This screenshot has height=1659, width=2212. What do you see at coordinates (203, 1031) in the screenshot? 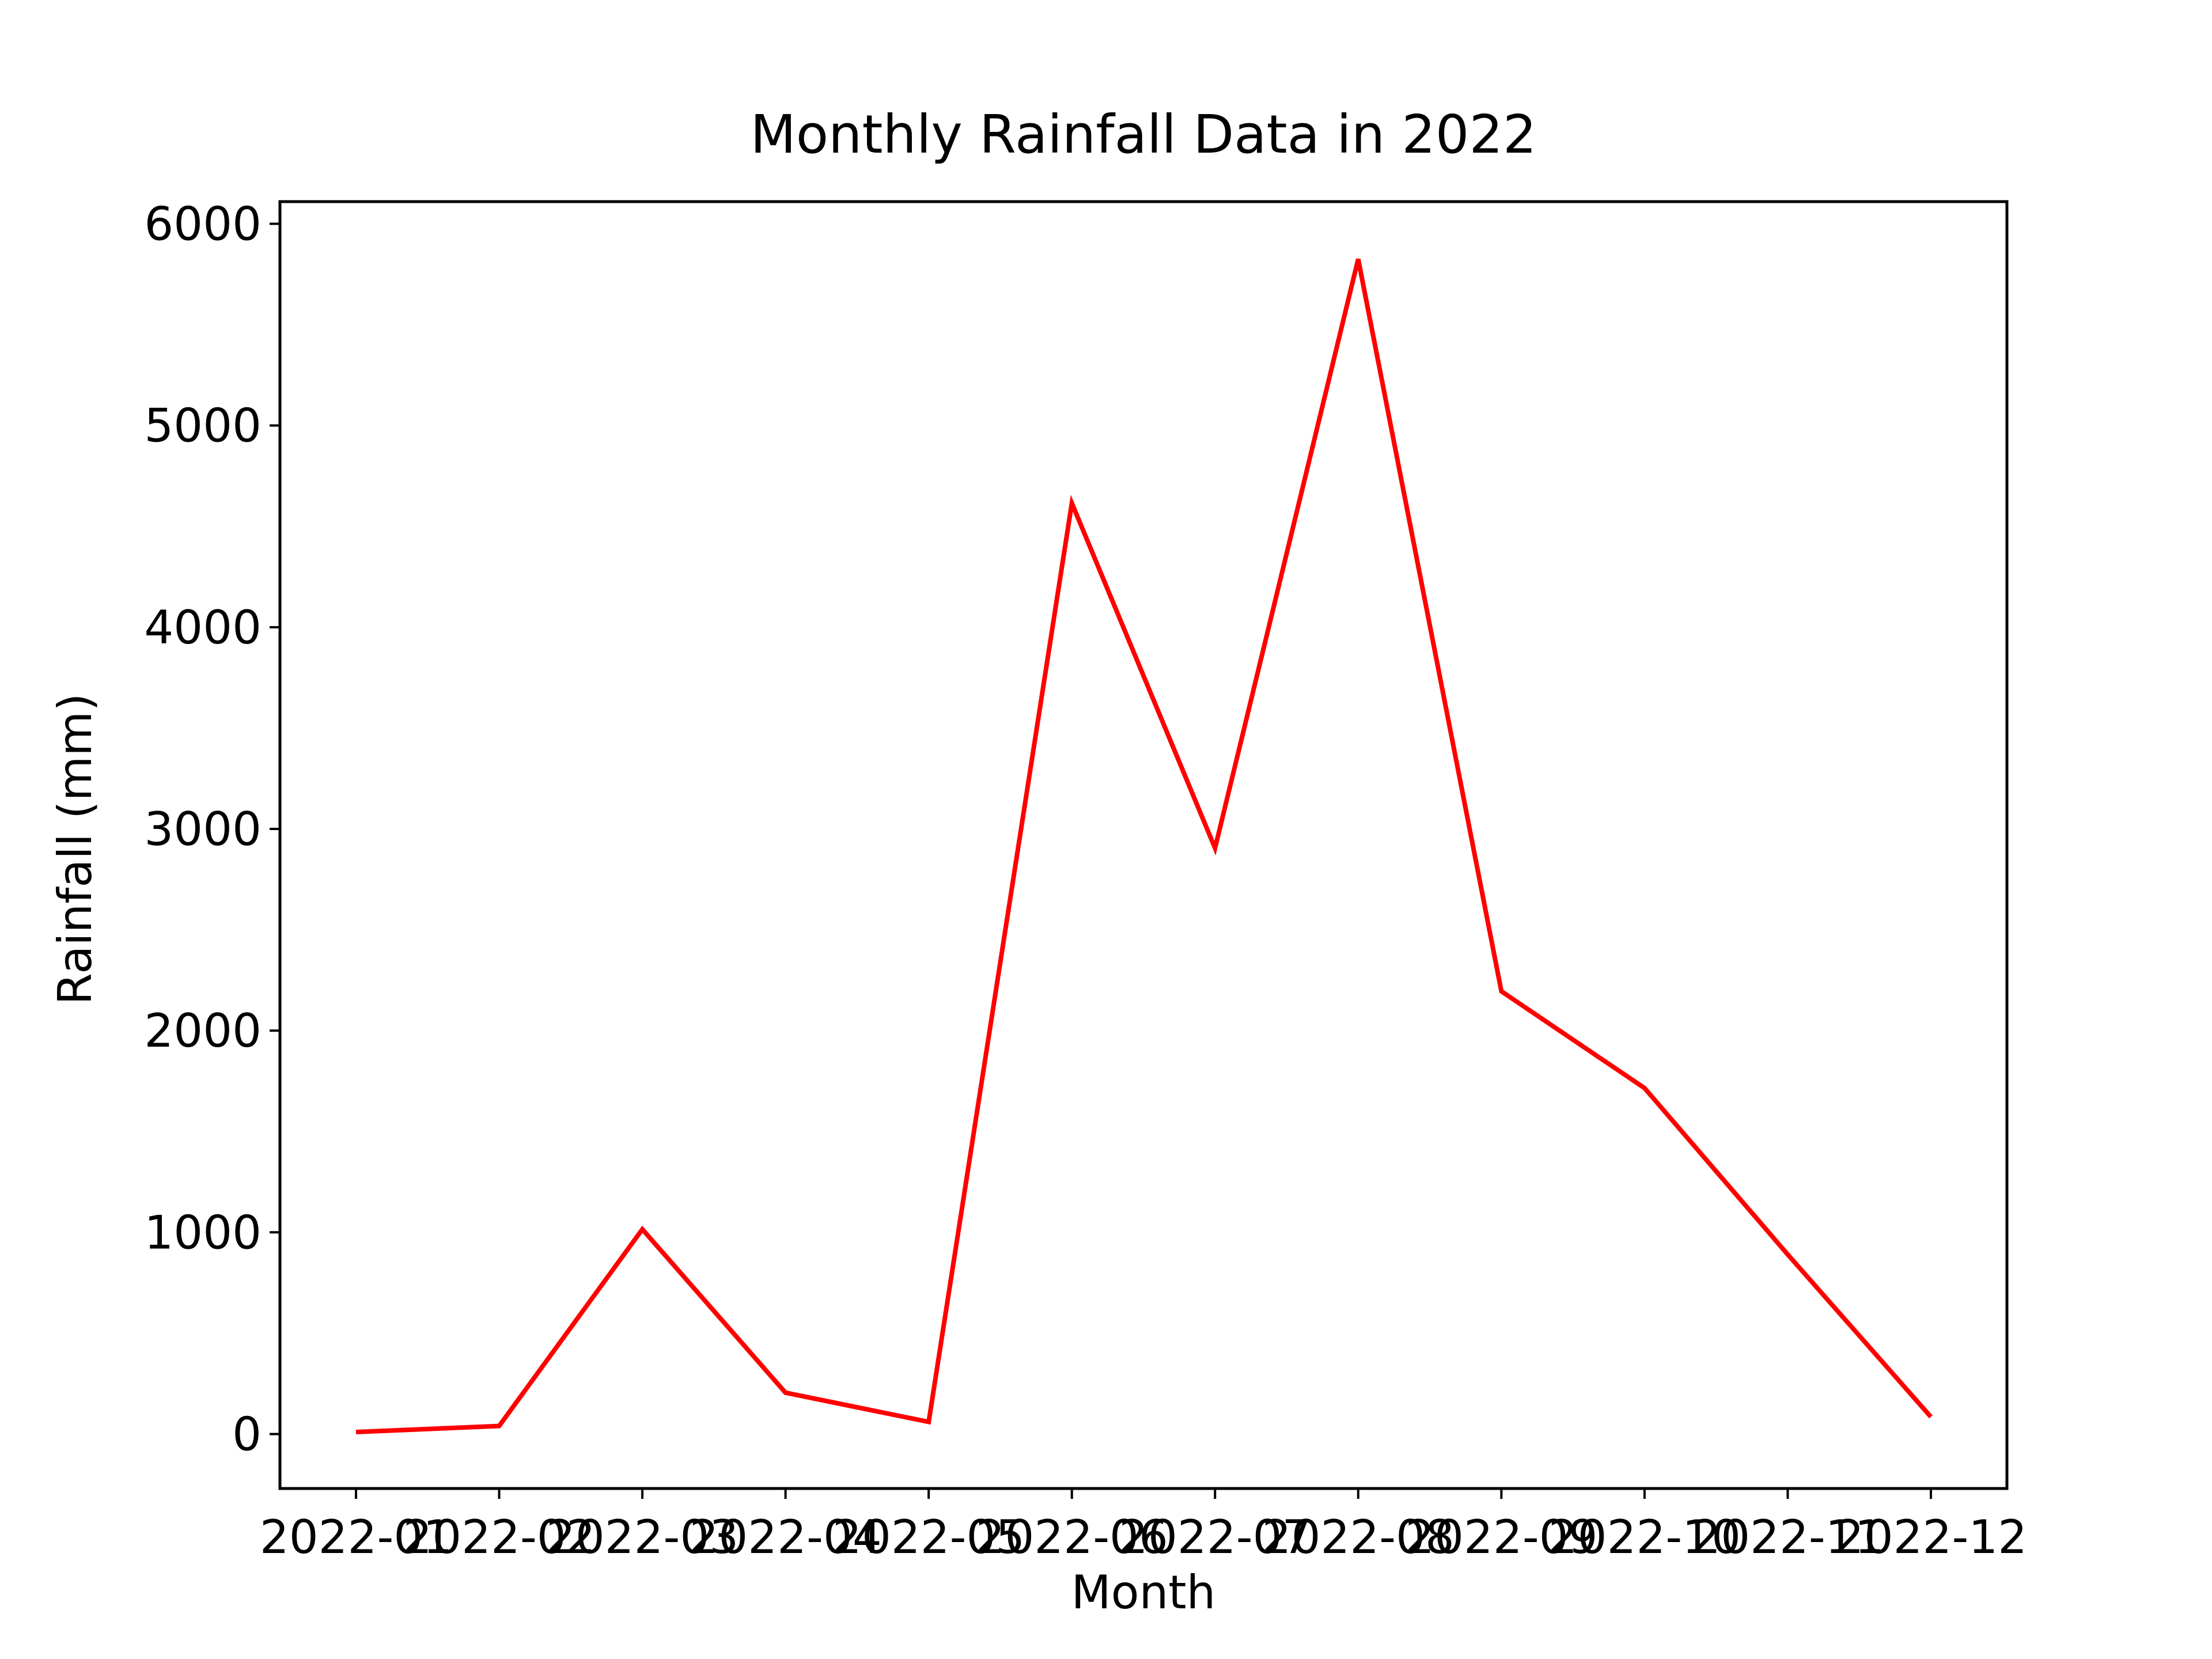
I see `y-tick-label: 2000` at bounding box center [203, 1031].